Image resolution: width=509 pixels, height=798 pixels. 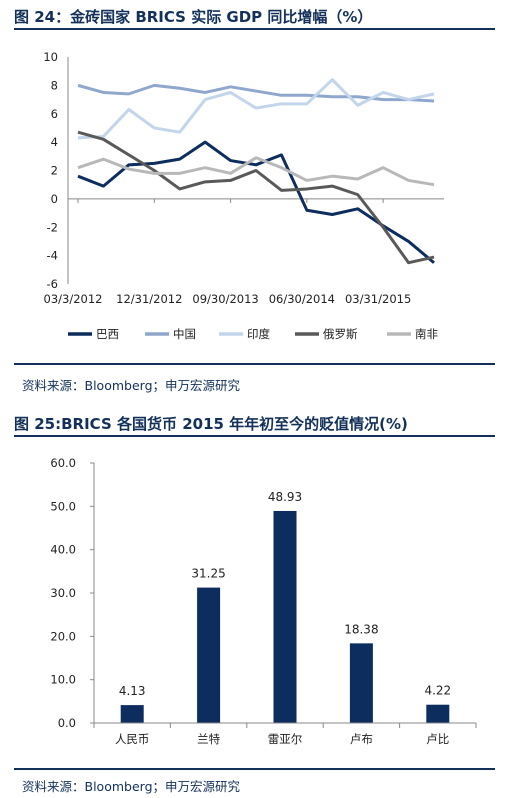 What do you see at coordinates (52, 227) in the screenshot?
I see `line-y-tick-label: -2` at bounding box center [52, 227].